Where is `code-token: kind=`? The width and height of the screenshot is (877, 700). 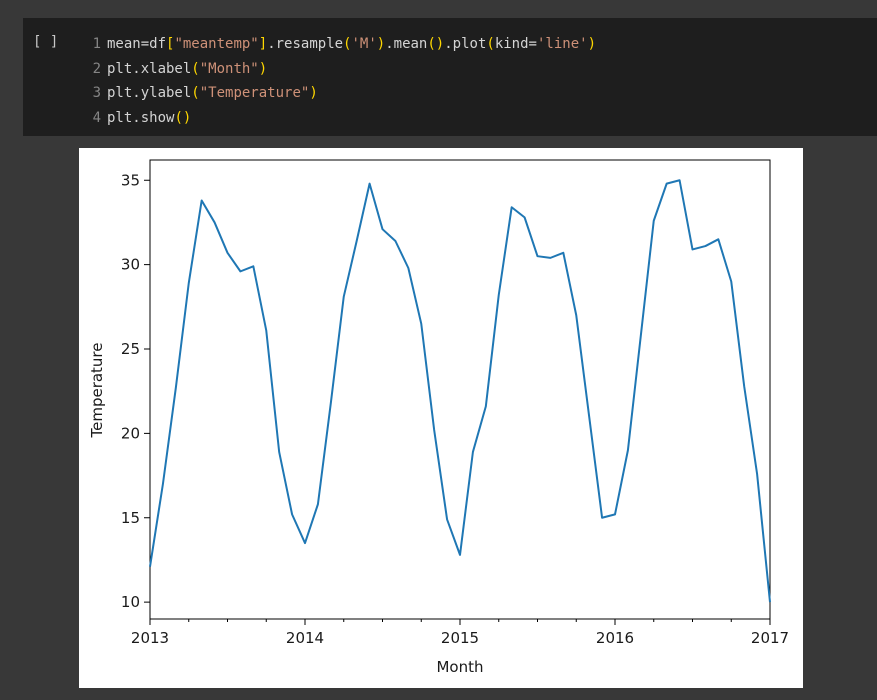
code-token: kind= is located at coordinates (515, 44).